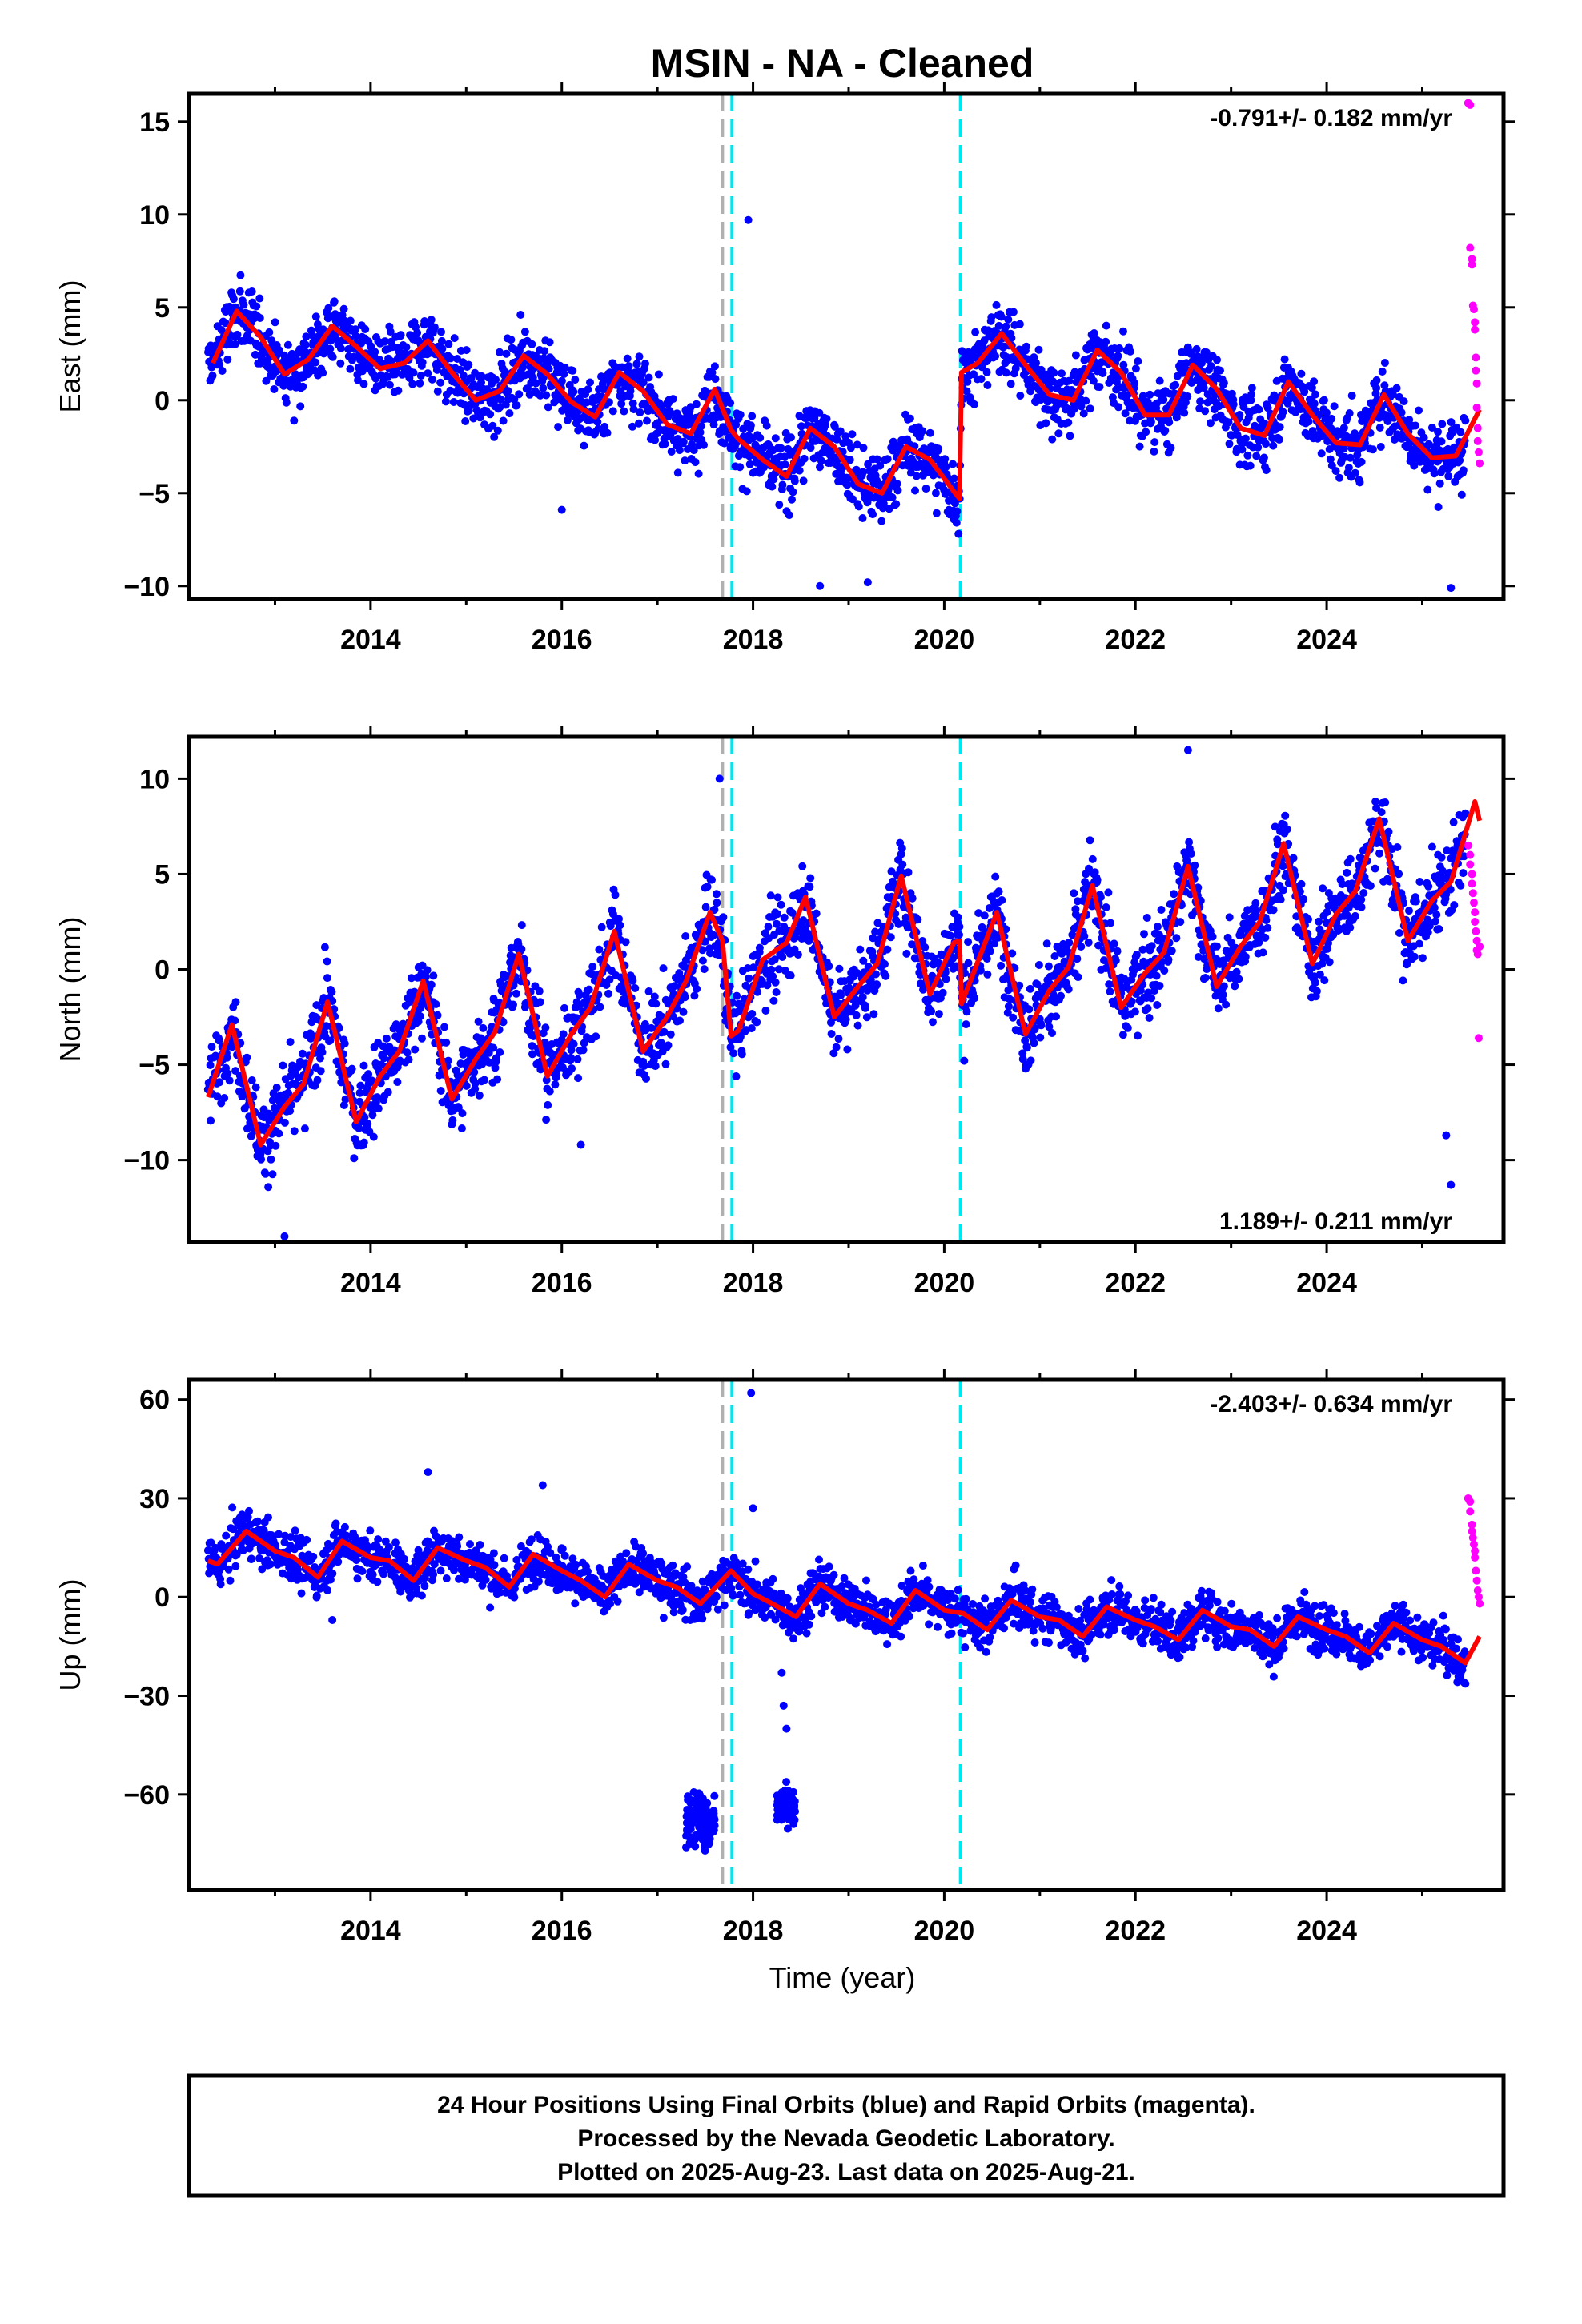  Describe the element at coordinates (1477, 428) in the screenshot. I see `east-rapid-point` at that location.